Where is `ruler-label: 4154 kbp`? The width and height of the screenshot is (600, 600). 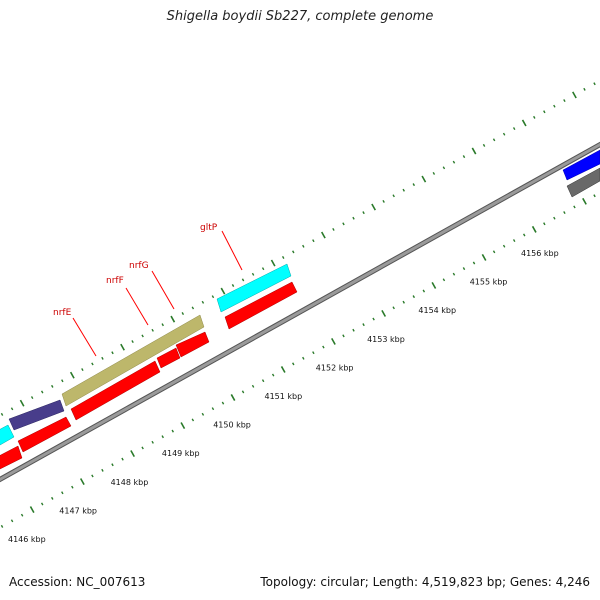
ruler-label: 4154 kbp is located at coordinates (437, 310).